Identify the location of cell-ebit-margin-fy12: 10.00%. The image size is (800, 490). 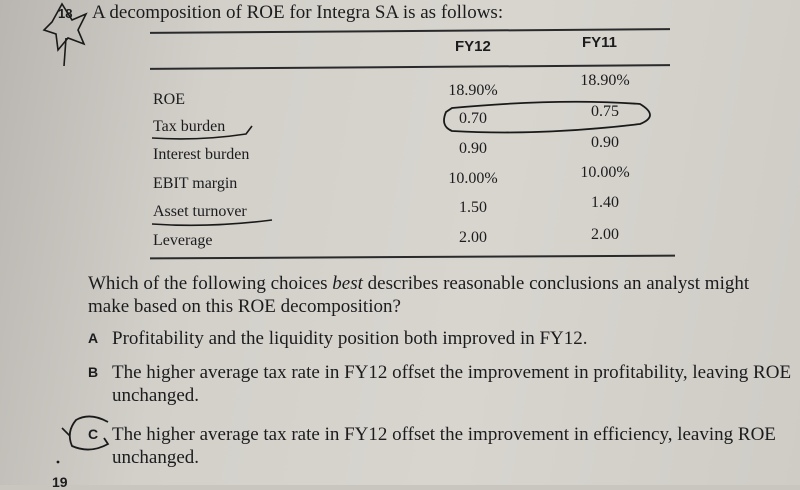
(473, 178).